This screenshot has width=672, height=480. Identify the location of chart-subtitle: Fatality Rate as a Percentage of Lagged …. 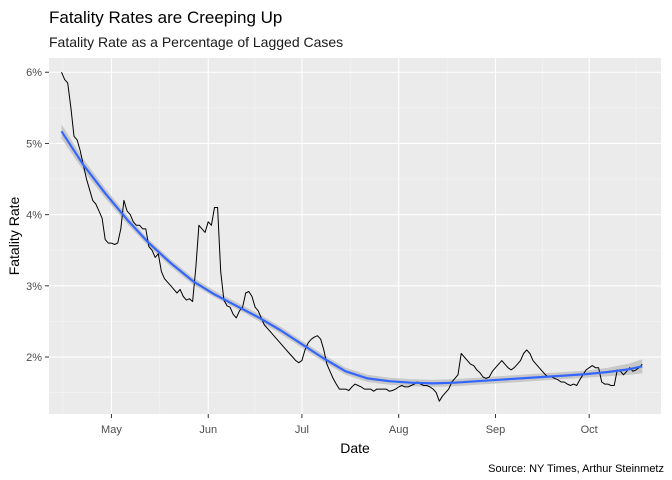
(196, 42).